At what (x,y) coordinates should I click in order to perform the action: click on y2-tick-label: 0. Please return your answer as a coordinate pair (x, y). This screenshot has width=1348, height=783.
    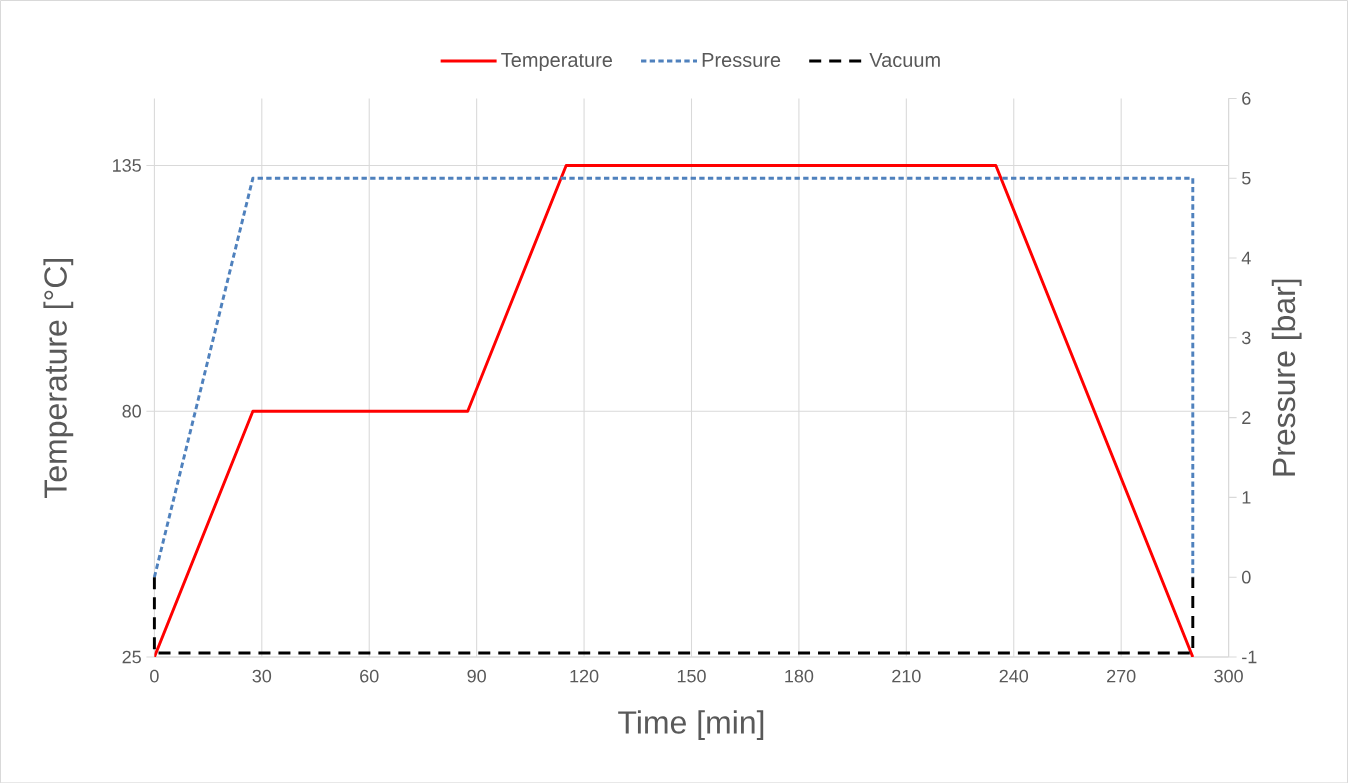
    Looking at the image, I should click on (1246, 577).